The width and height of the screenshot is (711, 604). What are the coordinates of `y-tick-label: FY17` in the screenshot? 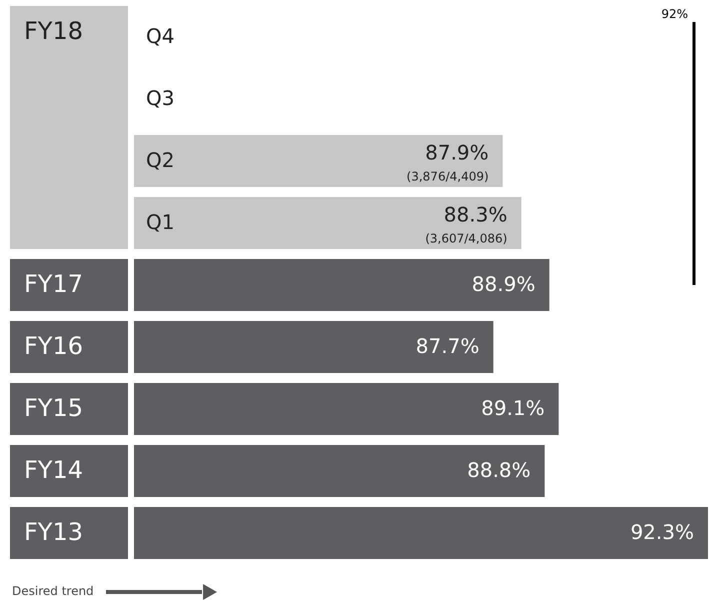 It's located at (54, 284).